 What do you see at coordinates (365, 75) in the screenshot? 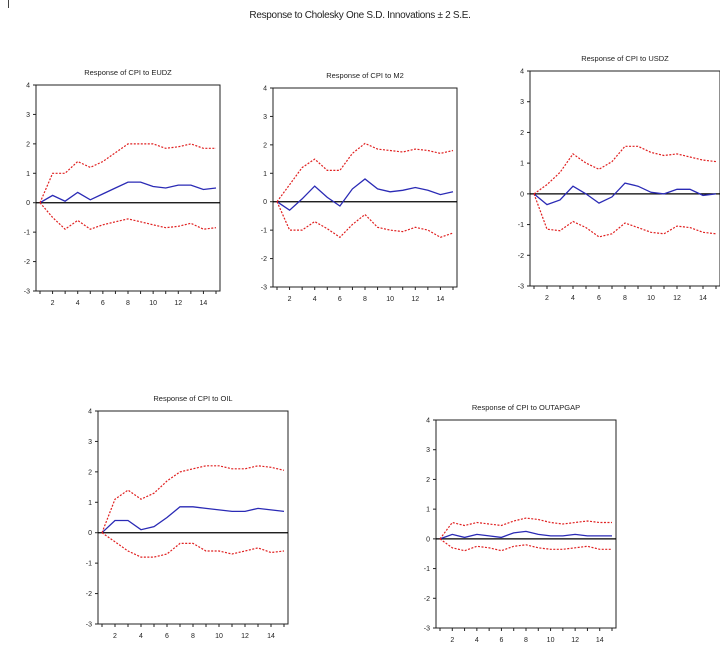
I see `chart-title: Response of CPI to M2` at bounding box center [365, 75].